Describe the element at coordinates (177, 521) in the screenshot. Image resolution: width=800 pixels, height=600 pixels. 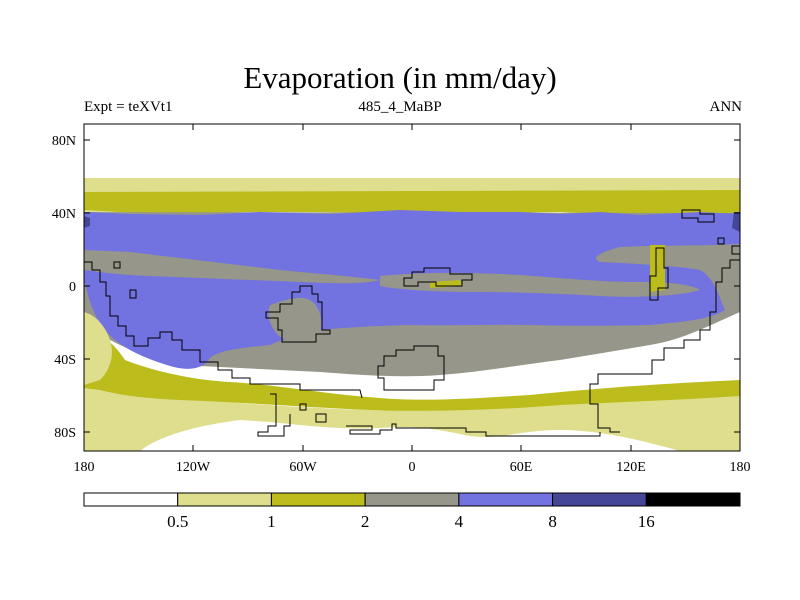
I see `colorbar-label-0: 0.5` at that location.